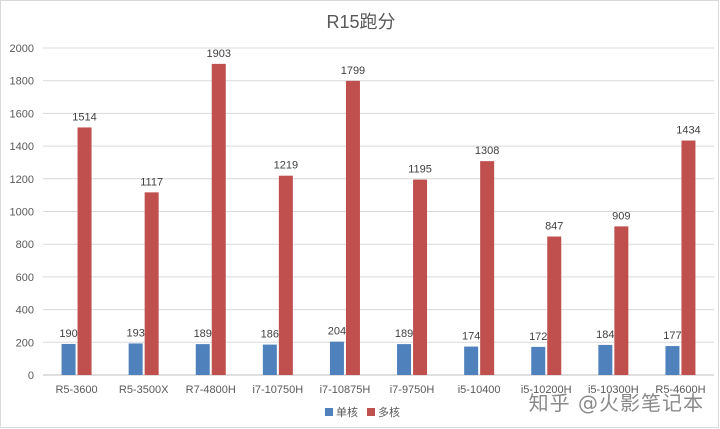  Describe the element at coordinates (616, 403) in the screenshot. I see `watermark: 知乎 @火影笔记本` at that location.